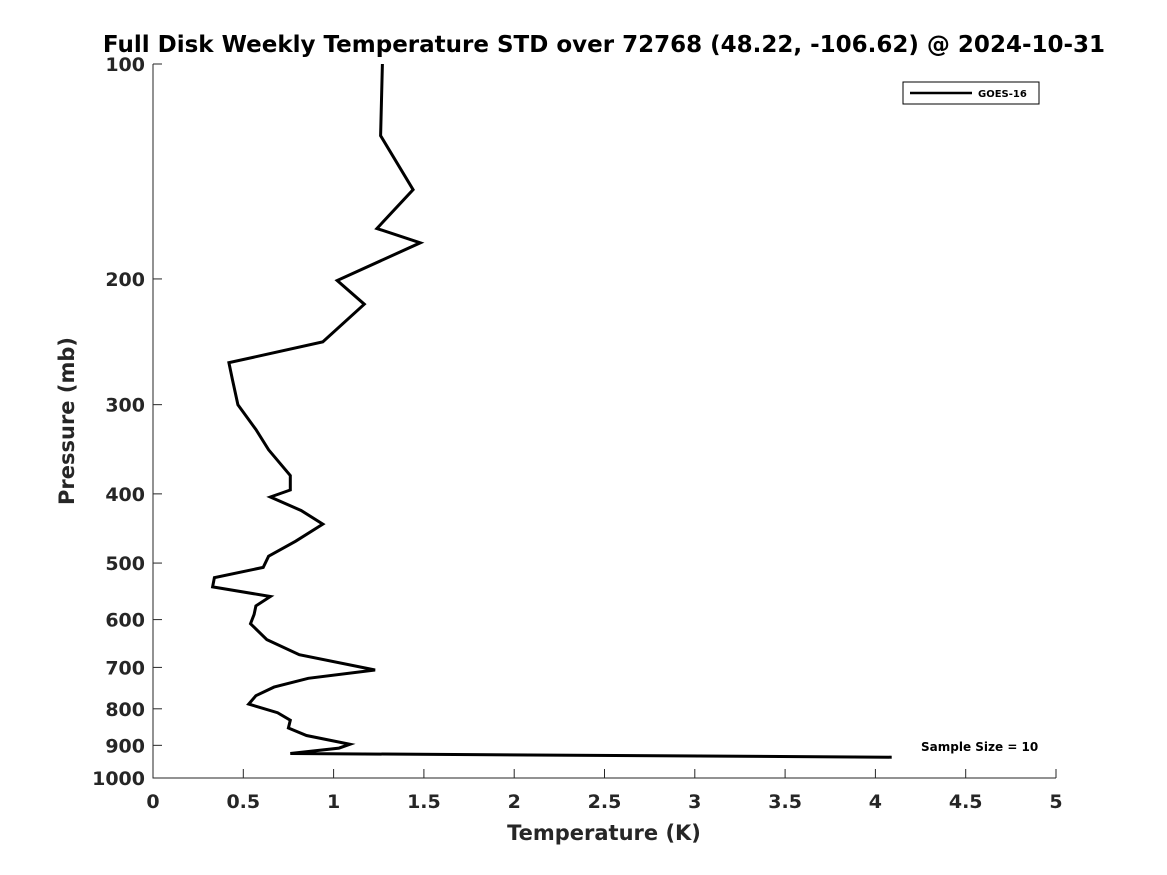  I want to click on legend-label-goes-16: GOES-16, so click(1002, 94).